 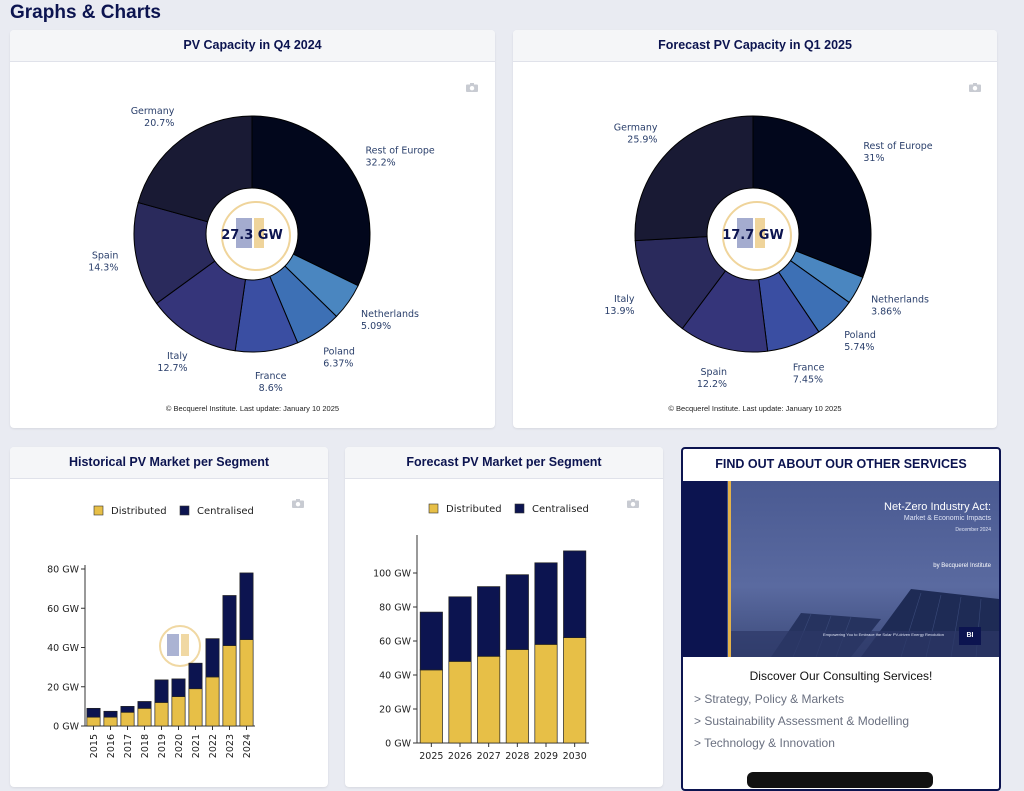 What do you see at coordinates (179, 746) in the screenshot?
I see `x-tick-label: 2020` at bounding box center [179, 746].